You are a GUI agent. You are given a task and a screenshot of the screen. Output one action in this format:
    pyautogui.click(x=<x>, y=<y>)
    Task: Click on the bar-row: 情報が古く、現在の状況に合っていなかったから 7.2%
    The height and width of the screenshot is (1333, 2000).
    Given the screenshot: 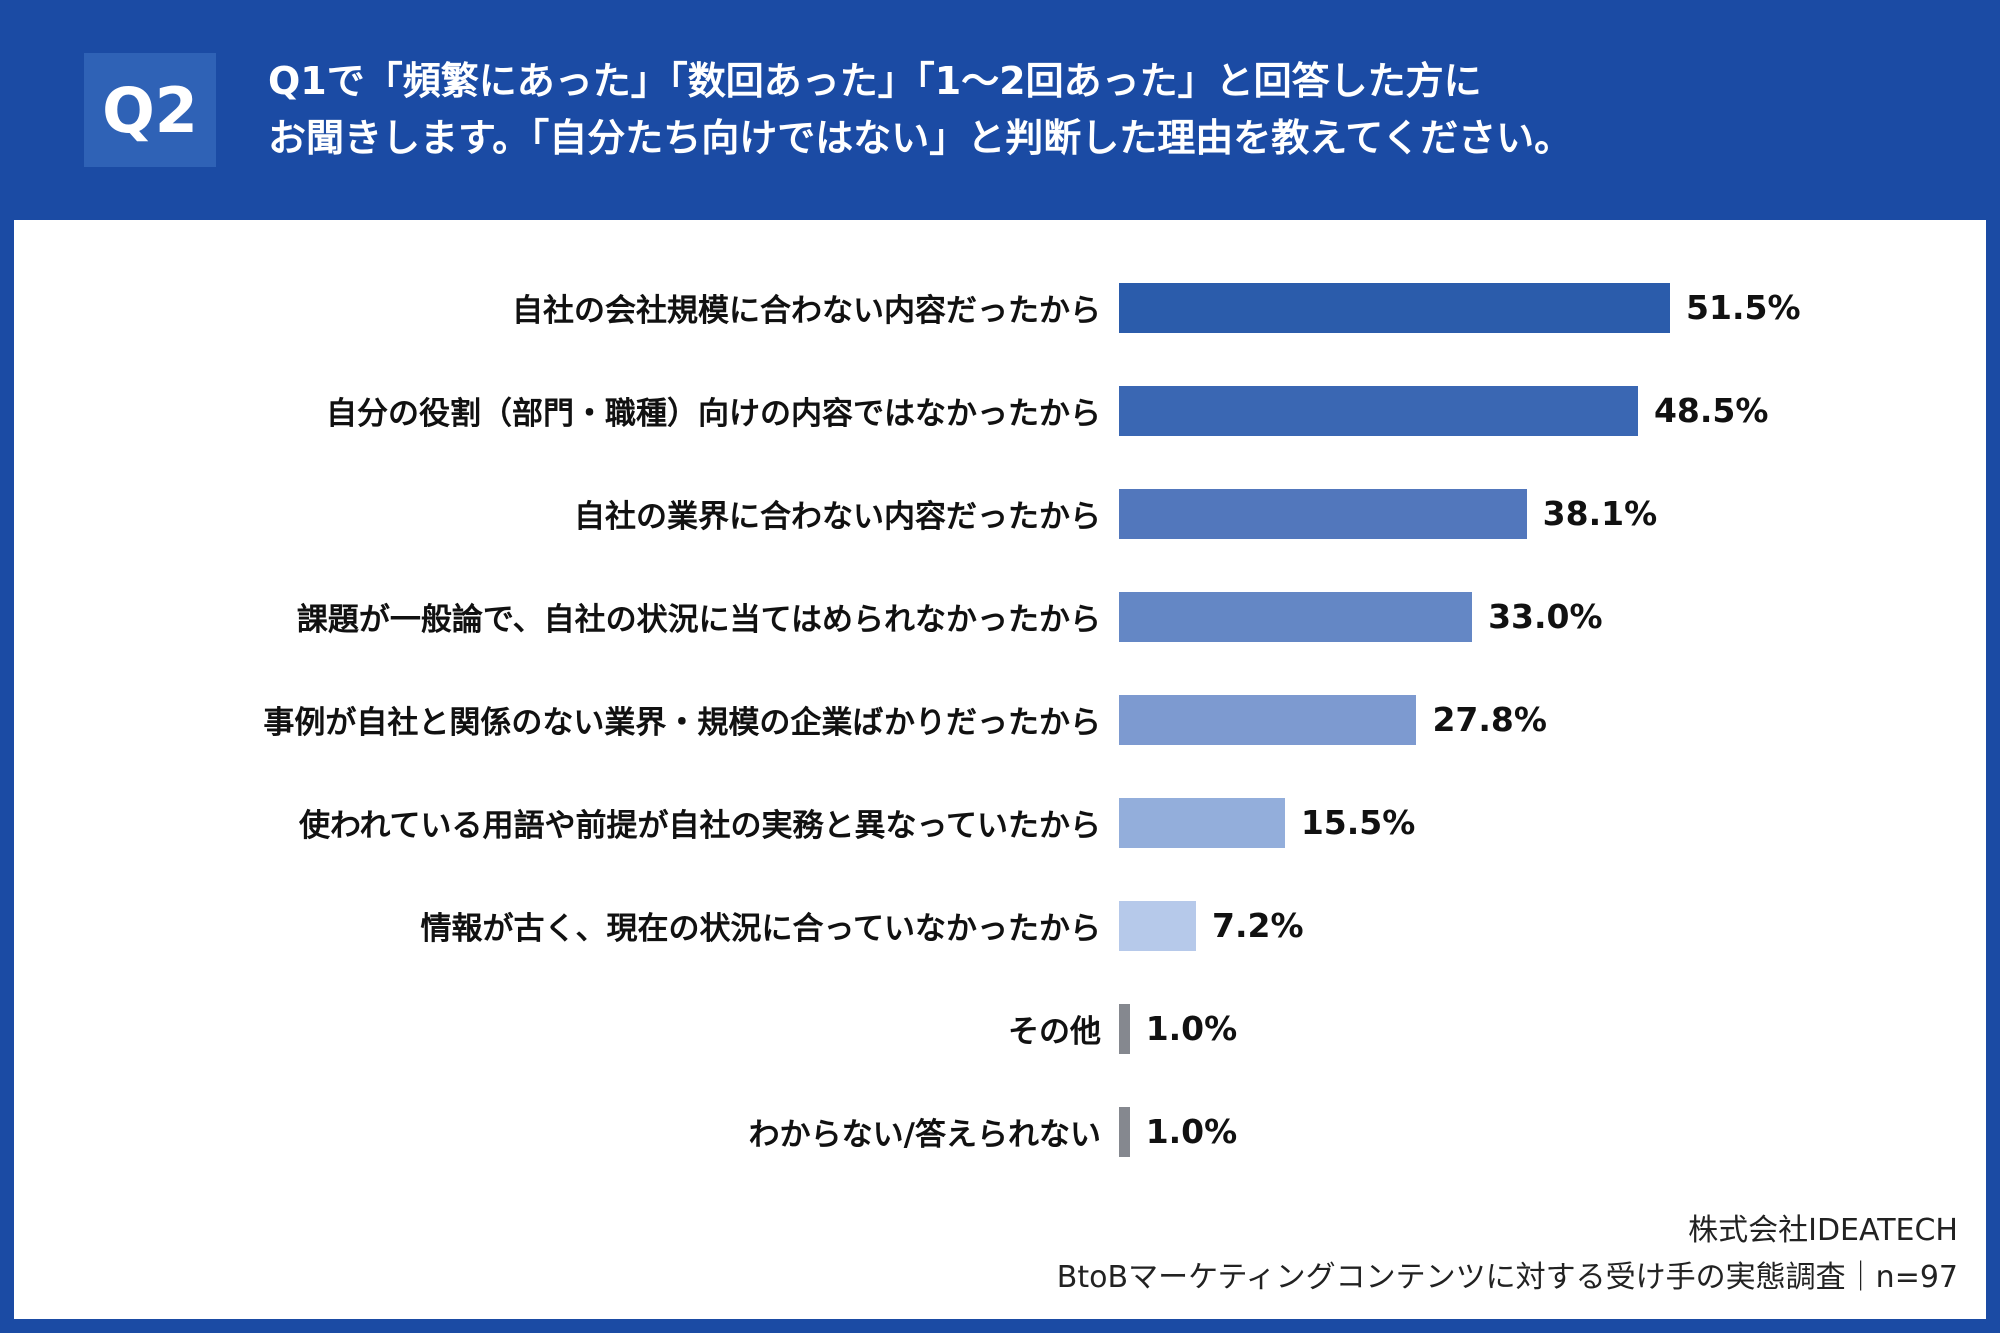 What is the action you would take?
    pyautogui.click(x=1000, y=925)
    